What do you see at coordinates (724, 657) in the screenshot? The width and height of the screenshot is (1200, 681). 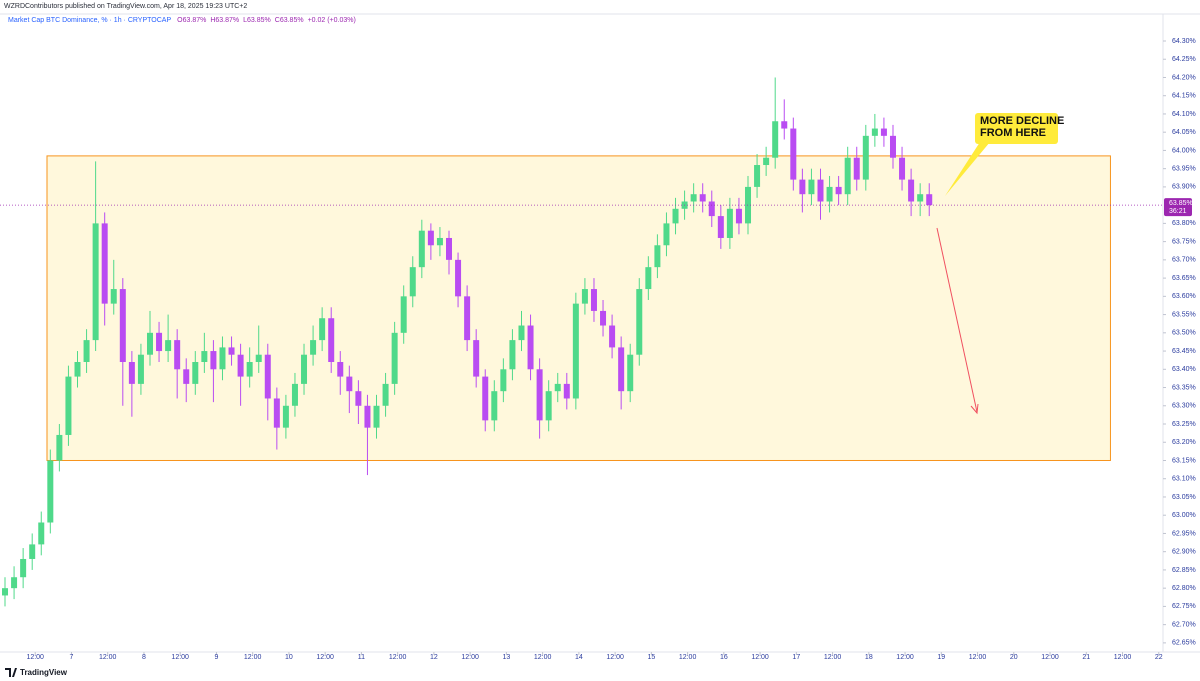 I see `x-tick-label: 16` at bounding box center [724, 657].